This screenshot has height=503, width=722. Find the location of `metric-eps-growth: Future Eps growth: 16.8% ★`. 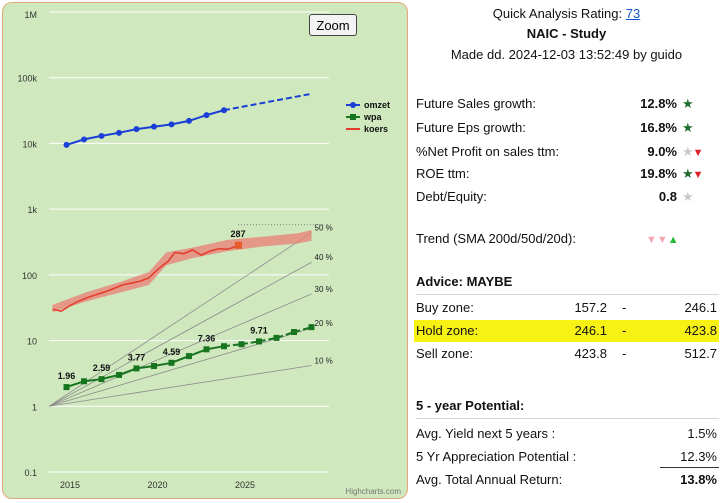

metric-eps-growth: Future Eps growth: 16.8% ★ is located at coordinates (555, 127).